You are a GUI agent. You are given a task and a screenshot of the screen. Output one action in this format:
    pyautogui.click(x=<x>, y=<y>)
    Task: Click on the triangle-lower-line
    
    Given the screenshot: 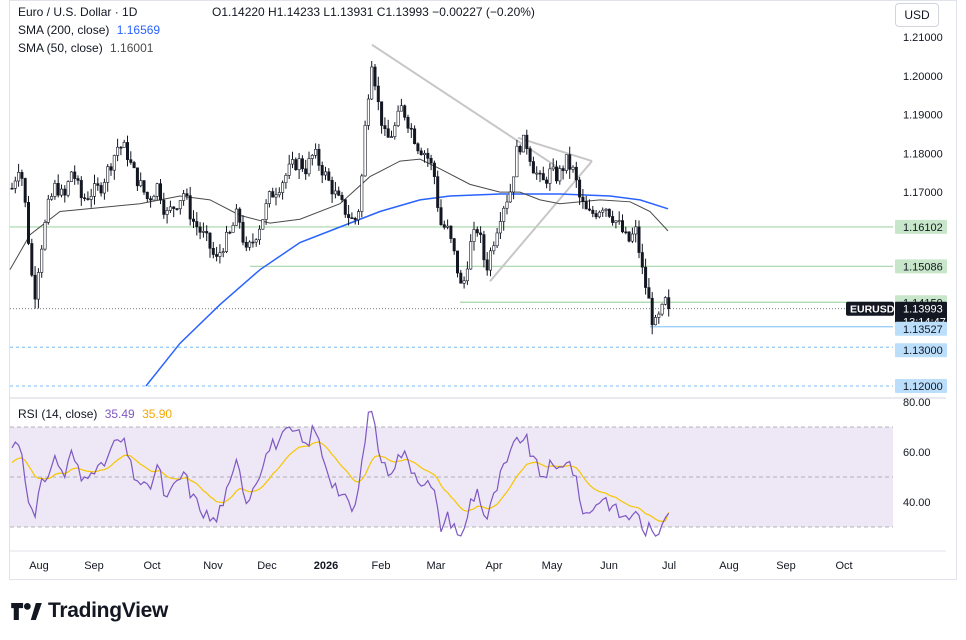 What is the action you would take?
    pyautogui.click(x=541, y=221)
    